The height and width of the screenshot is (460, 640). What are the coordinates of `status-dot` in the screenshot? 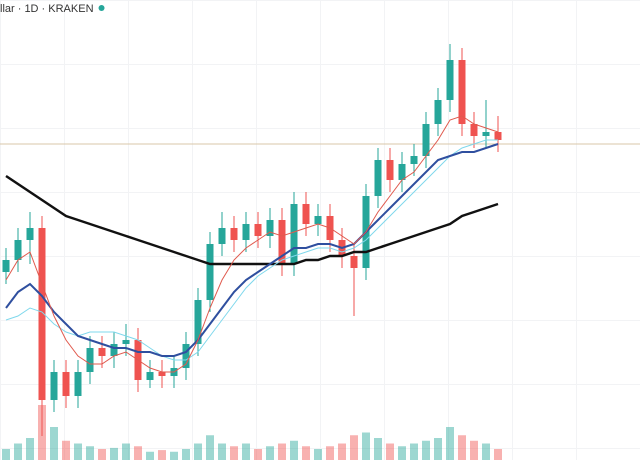 It's located at (101, 8).